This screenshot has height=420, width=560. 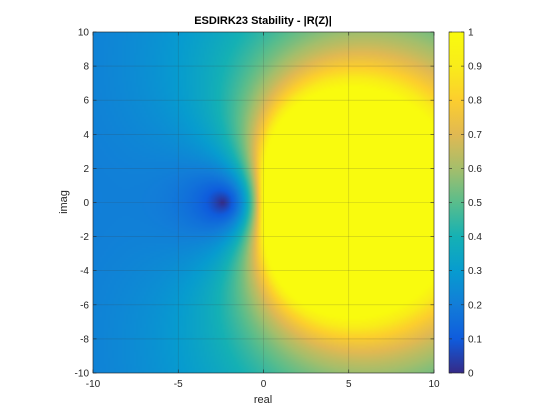 I want to click on y-tick-label: -8, so click(x=84, y=339).